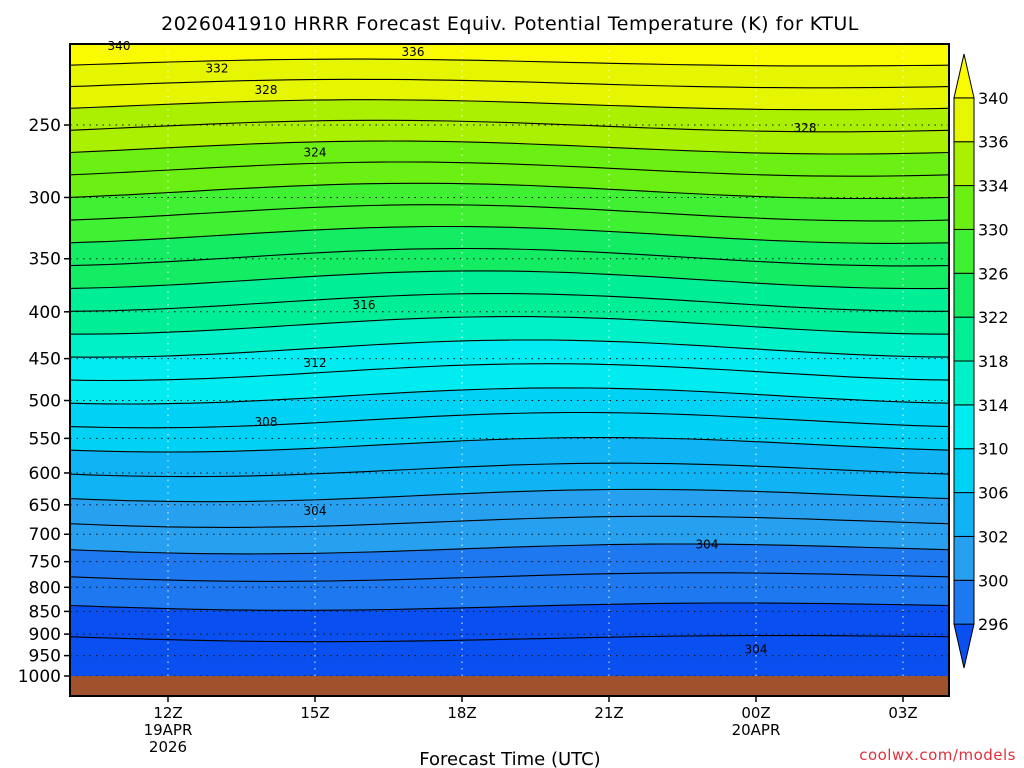 The width and height of the screenshot is (1024, 768). What do you see at coordinates (45, 313) in the screenshot?
I see `y-tick-label: 400` at bounding box center [45, 313].